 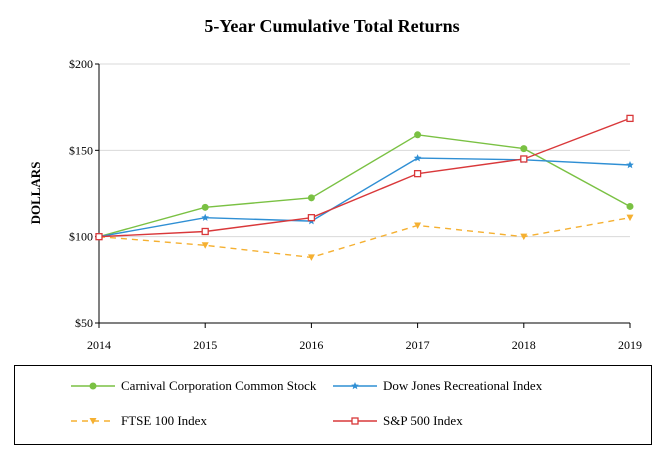 What do you see at coordinates (311, 345) in the screenshot?
I see `x-tick-label: 2016` at bounding box center [311, 345].